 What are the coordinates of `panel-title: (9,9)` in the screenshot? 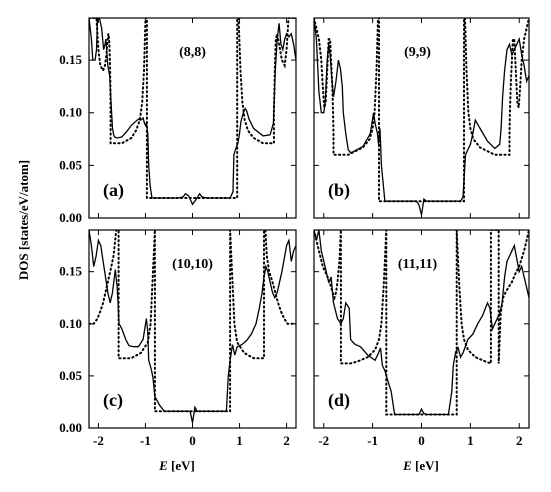 It's located at (417, 52).